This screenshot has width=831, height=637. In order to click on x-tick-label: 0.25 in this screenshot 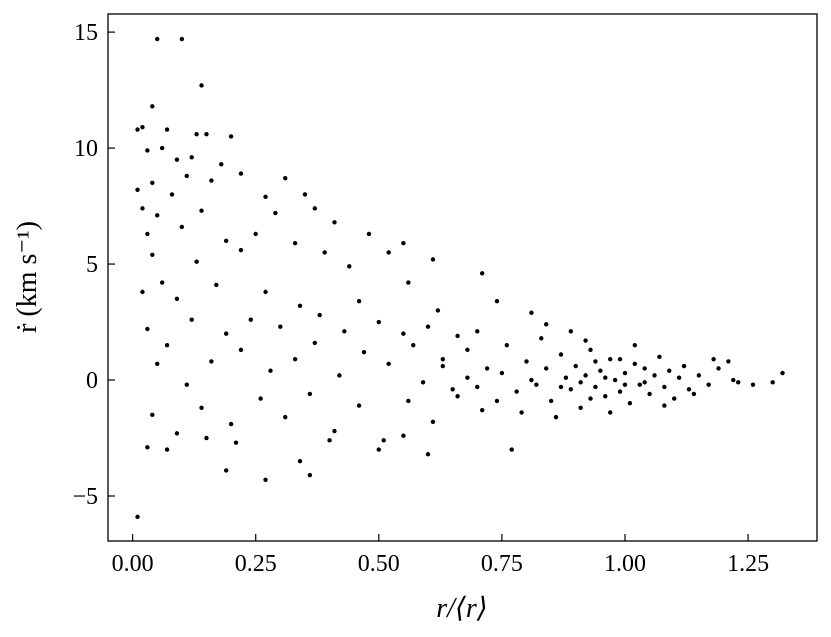, I will do `click(256, 564)`.